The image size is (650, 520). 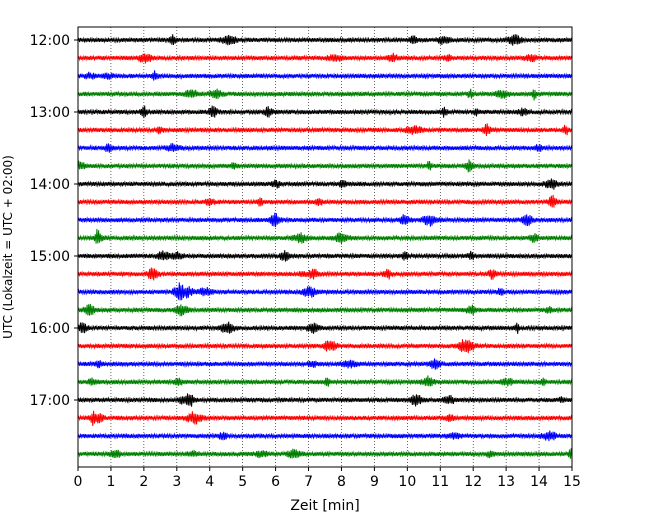 I want to click on x-tick-label: 12, so click(x=473, y=482).